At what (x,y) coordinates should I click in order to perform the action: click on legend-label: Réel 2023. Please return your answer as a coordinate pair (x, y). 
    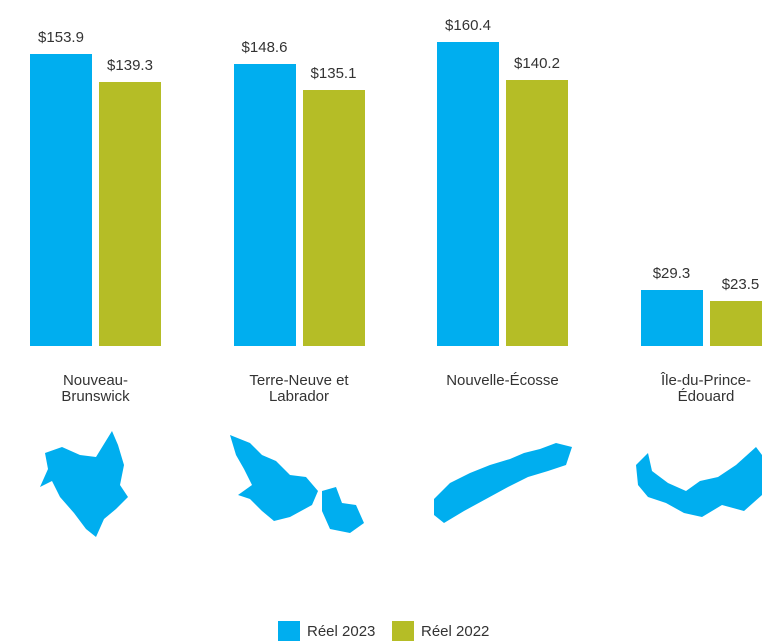
    Looking at the image, I should click on (341, 631).